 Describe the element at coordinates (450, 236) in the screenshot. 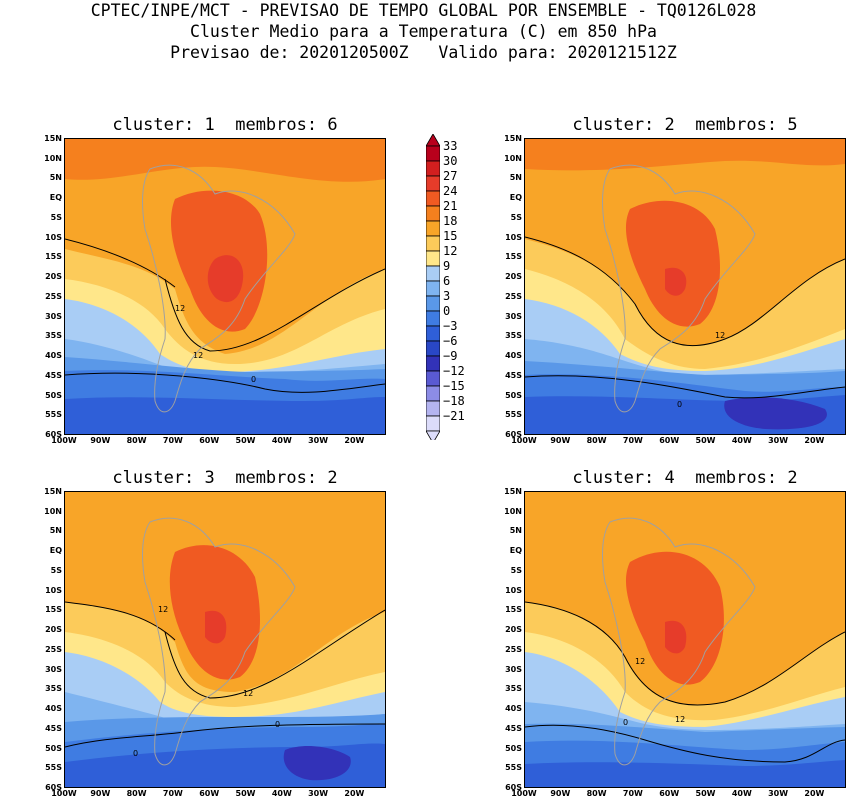

I see `colorbar-label: 15` at that location.